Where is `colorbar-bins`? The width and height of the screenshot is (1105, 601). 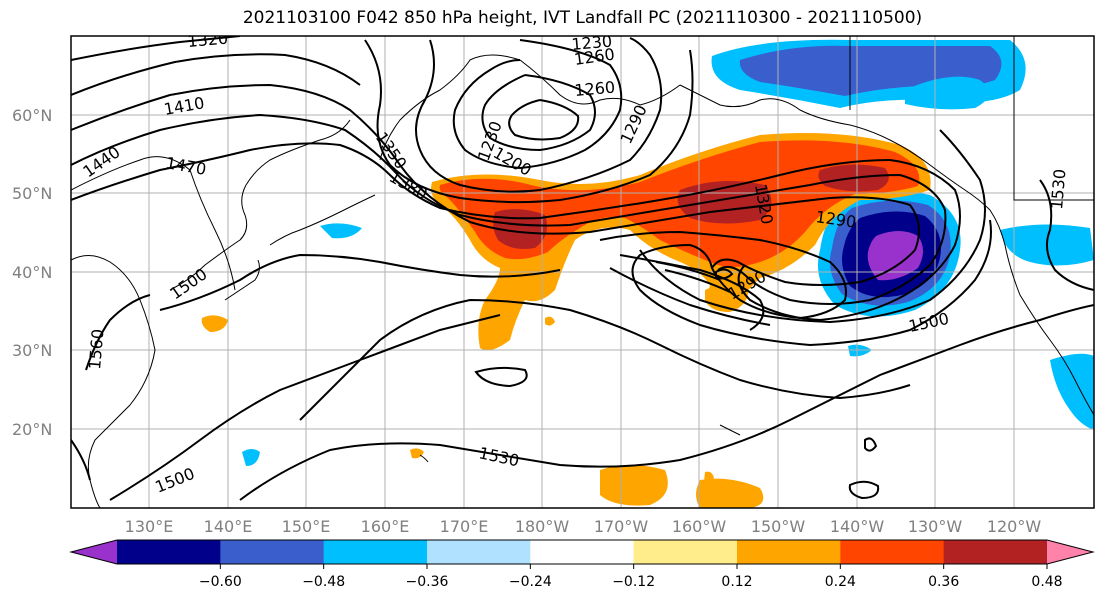
colorbar-bins is located at coordinates (582, 552).